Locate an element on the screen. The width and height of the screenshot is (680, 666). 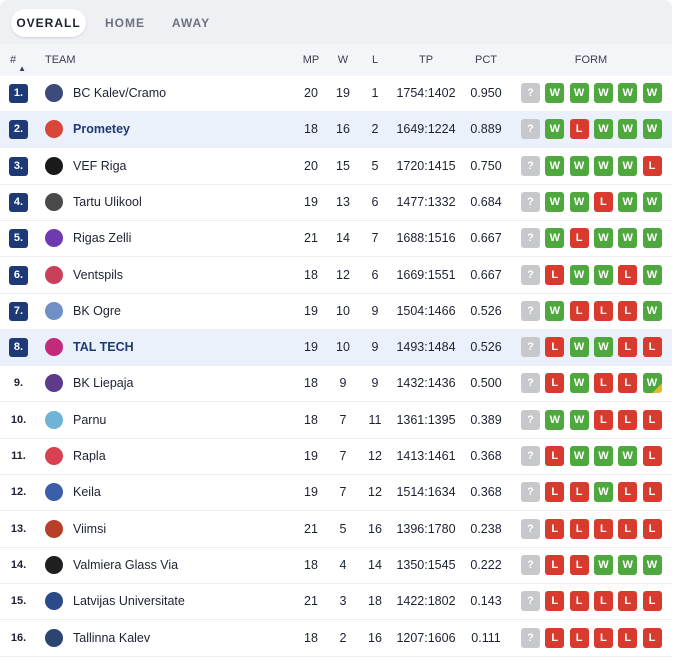
team-name-link: Viimsi is located at coordinates (90, 528).